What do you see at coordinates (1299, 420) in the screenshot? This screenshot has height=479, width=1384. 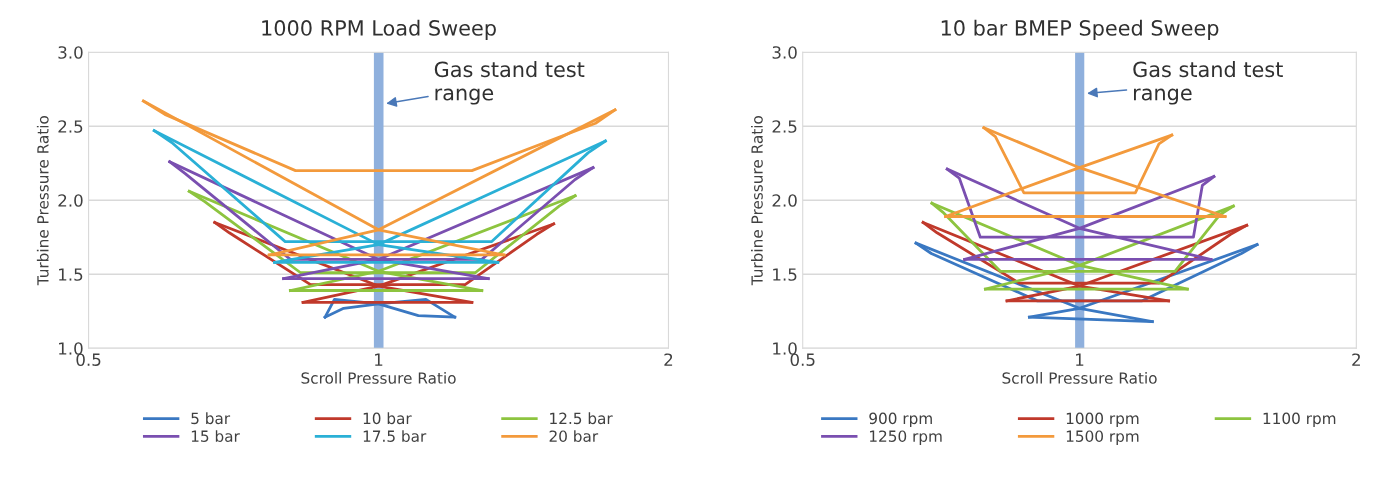 I see `legend-label: 1100 rpm` at bounding box center [1299, 420].